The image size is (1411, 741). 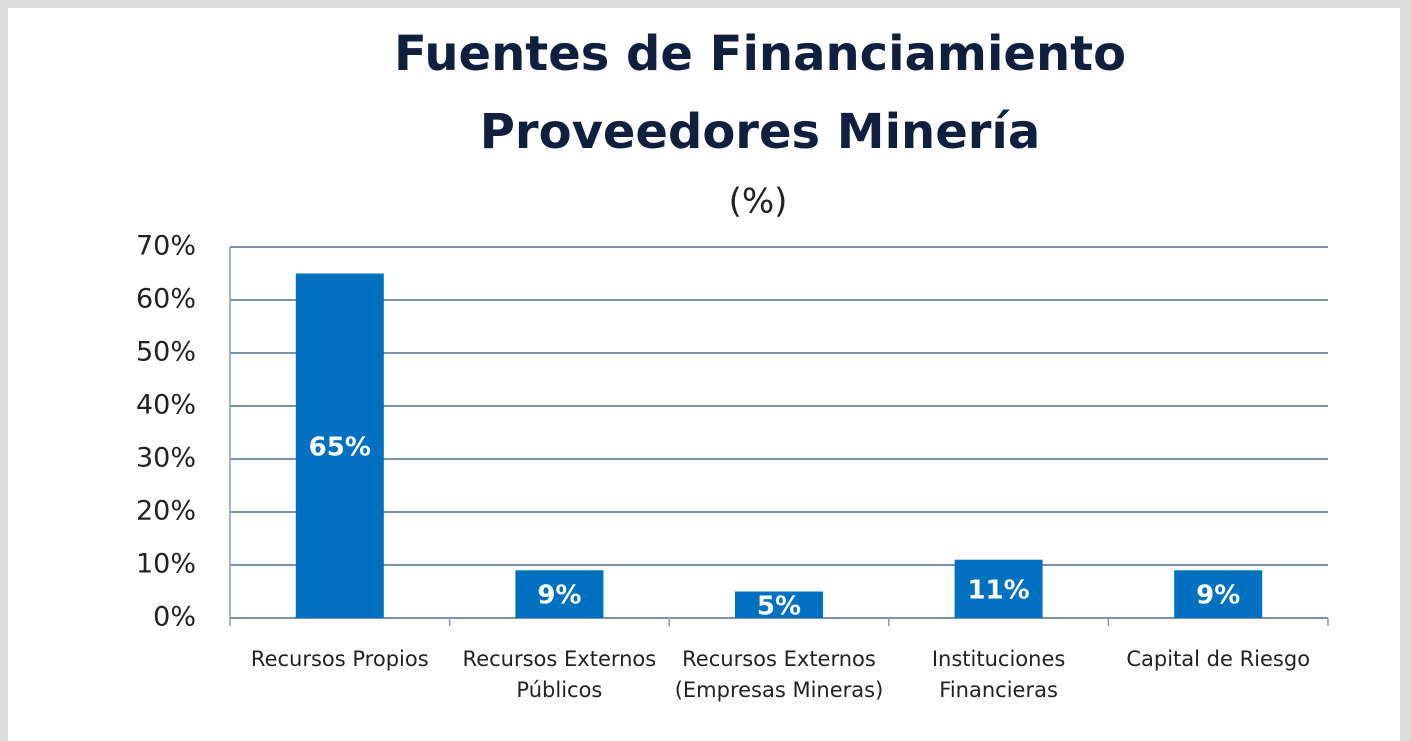 I want to click on x-tick-label: Financieras, so click(x=998, y=690).